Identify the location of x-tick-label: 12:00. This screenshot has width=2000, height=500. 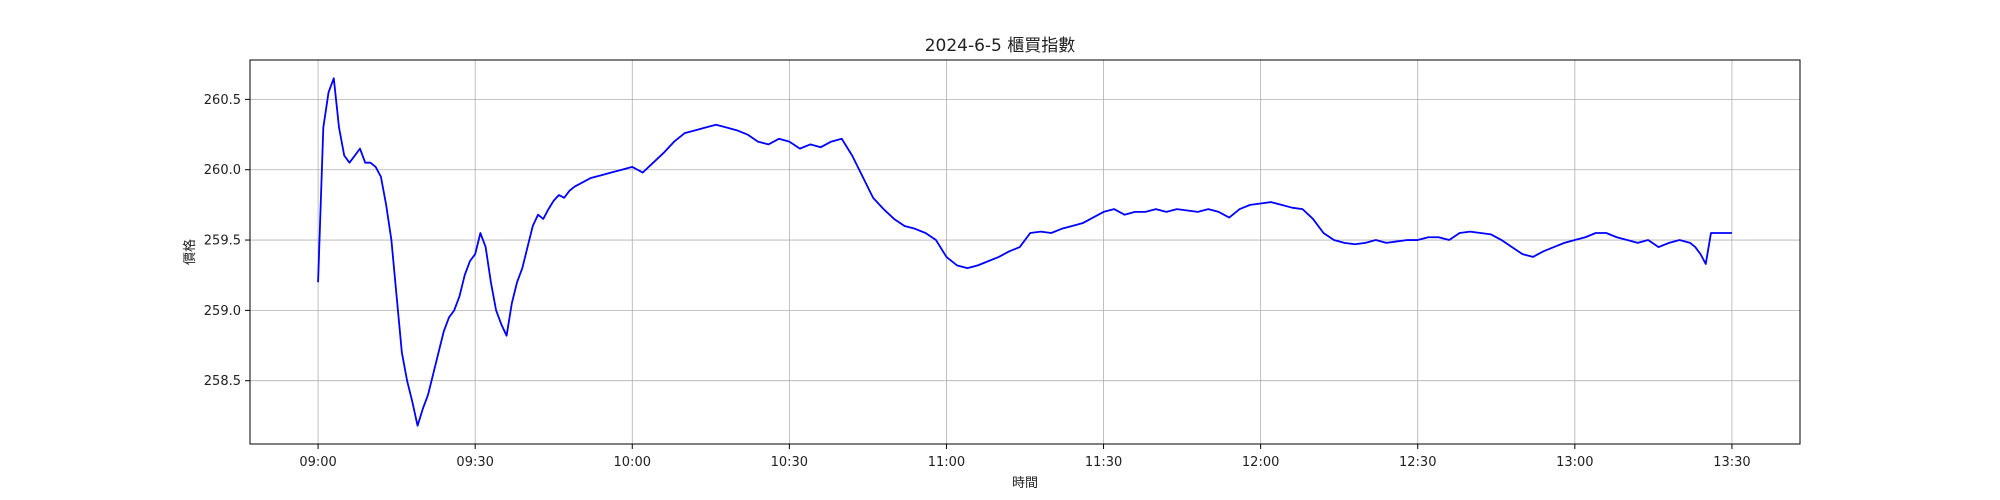
(1260, 462).